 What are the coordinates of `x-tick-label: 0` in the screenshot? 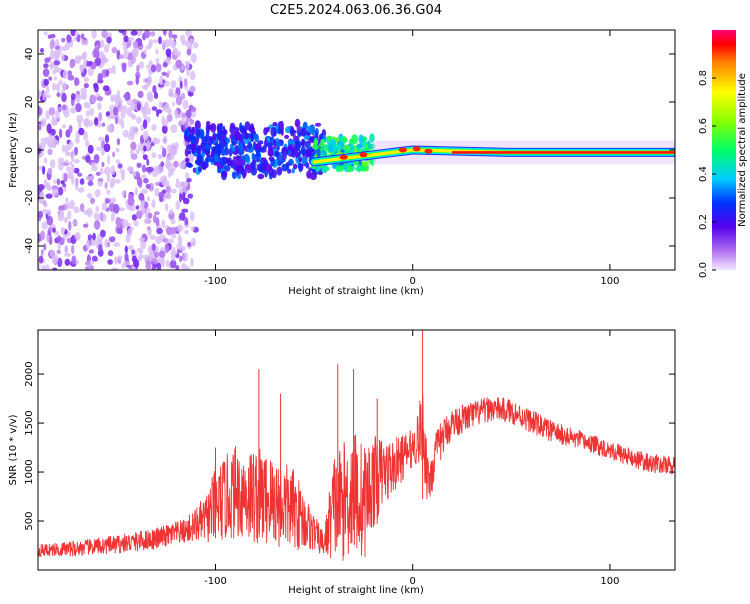 It's located at (413, 581).